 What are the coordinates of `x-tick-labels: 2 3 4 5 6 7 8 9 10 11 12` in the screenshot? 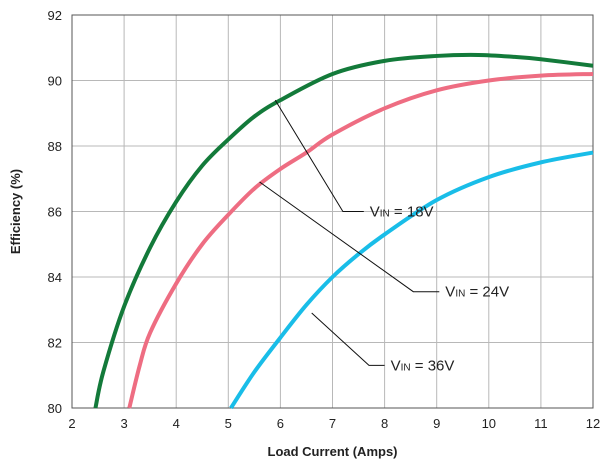 It's located at (334, 423).